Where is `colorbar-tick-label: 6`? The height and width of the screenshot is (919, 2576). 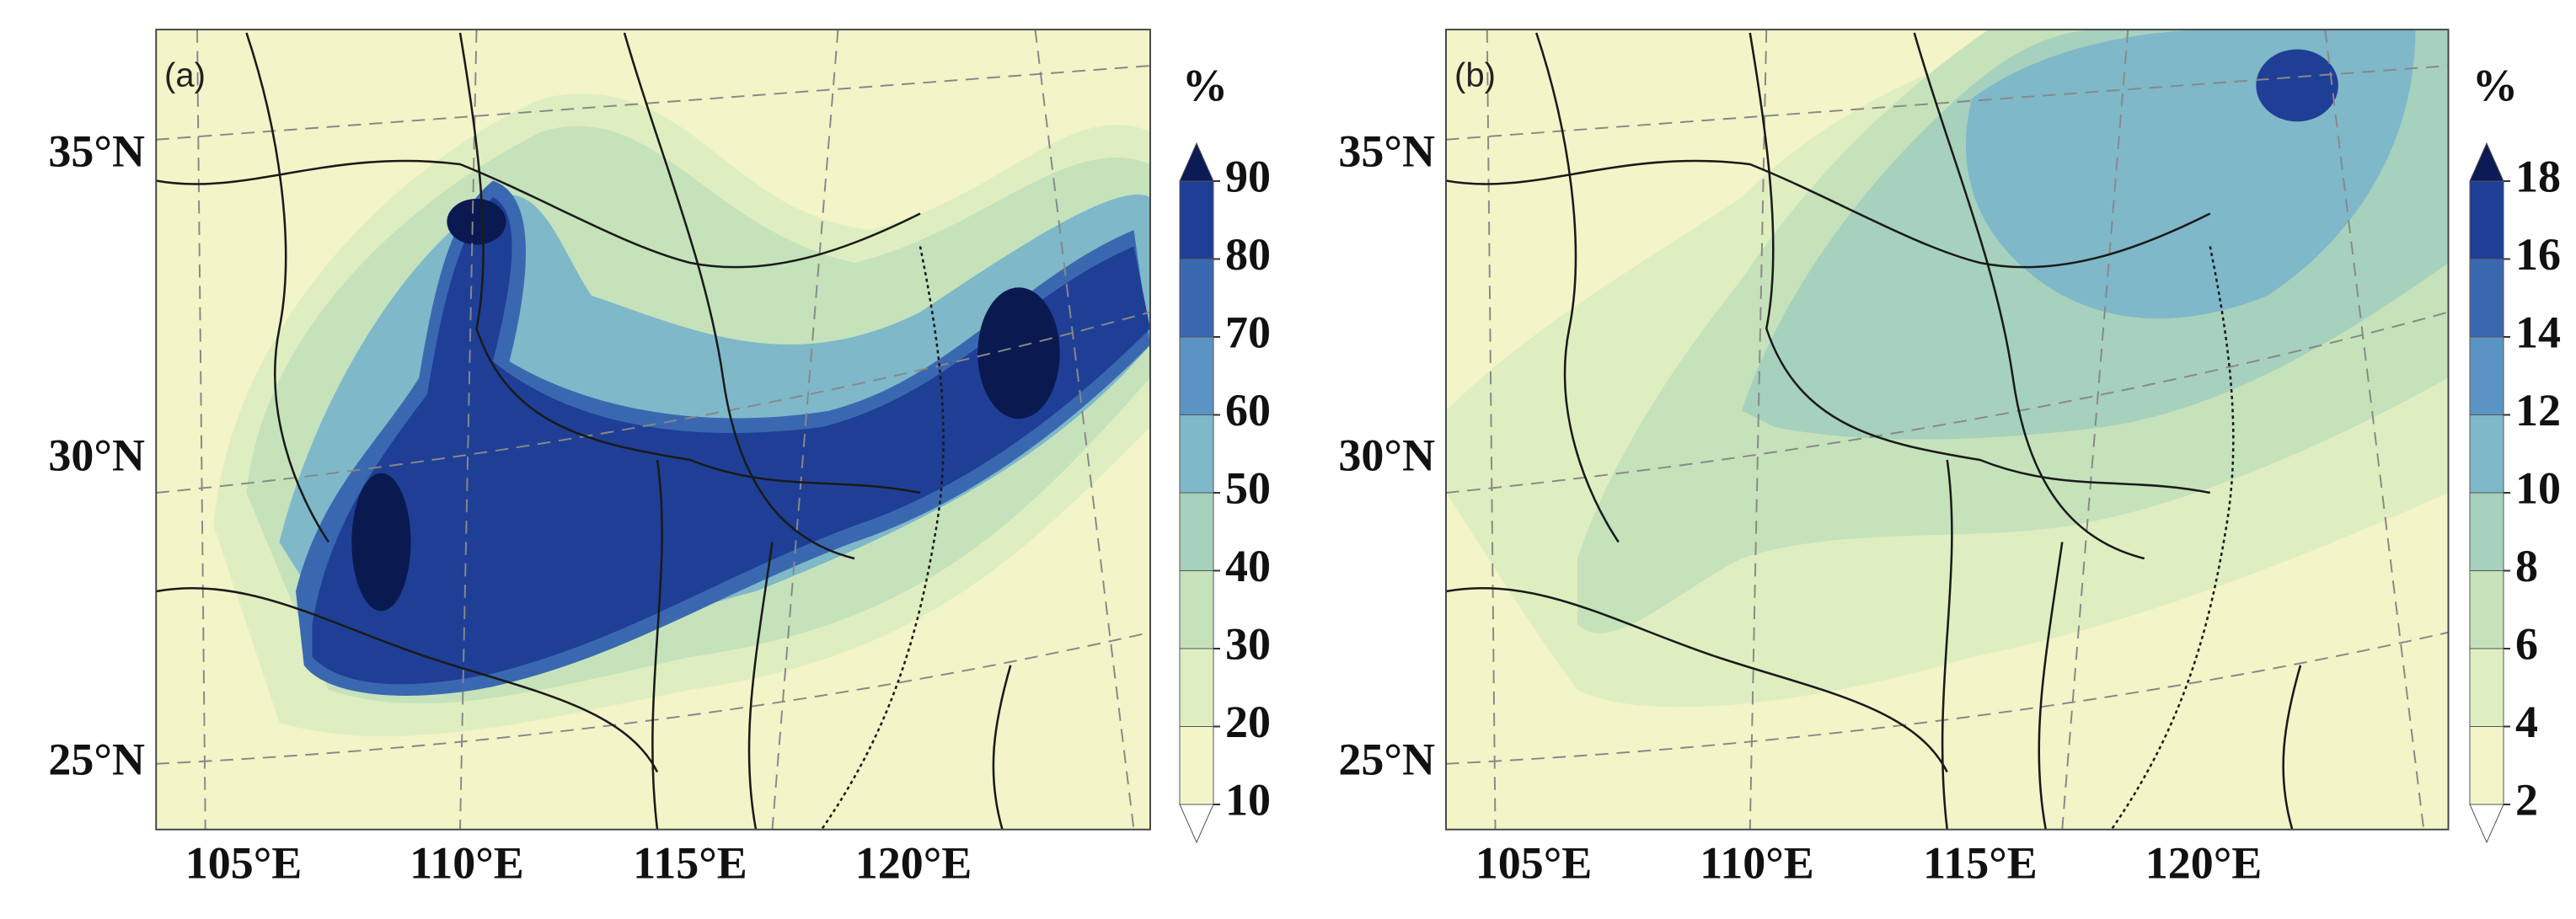
colorbar-tick-label: 6 is located at coordinates (2526, 643).